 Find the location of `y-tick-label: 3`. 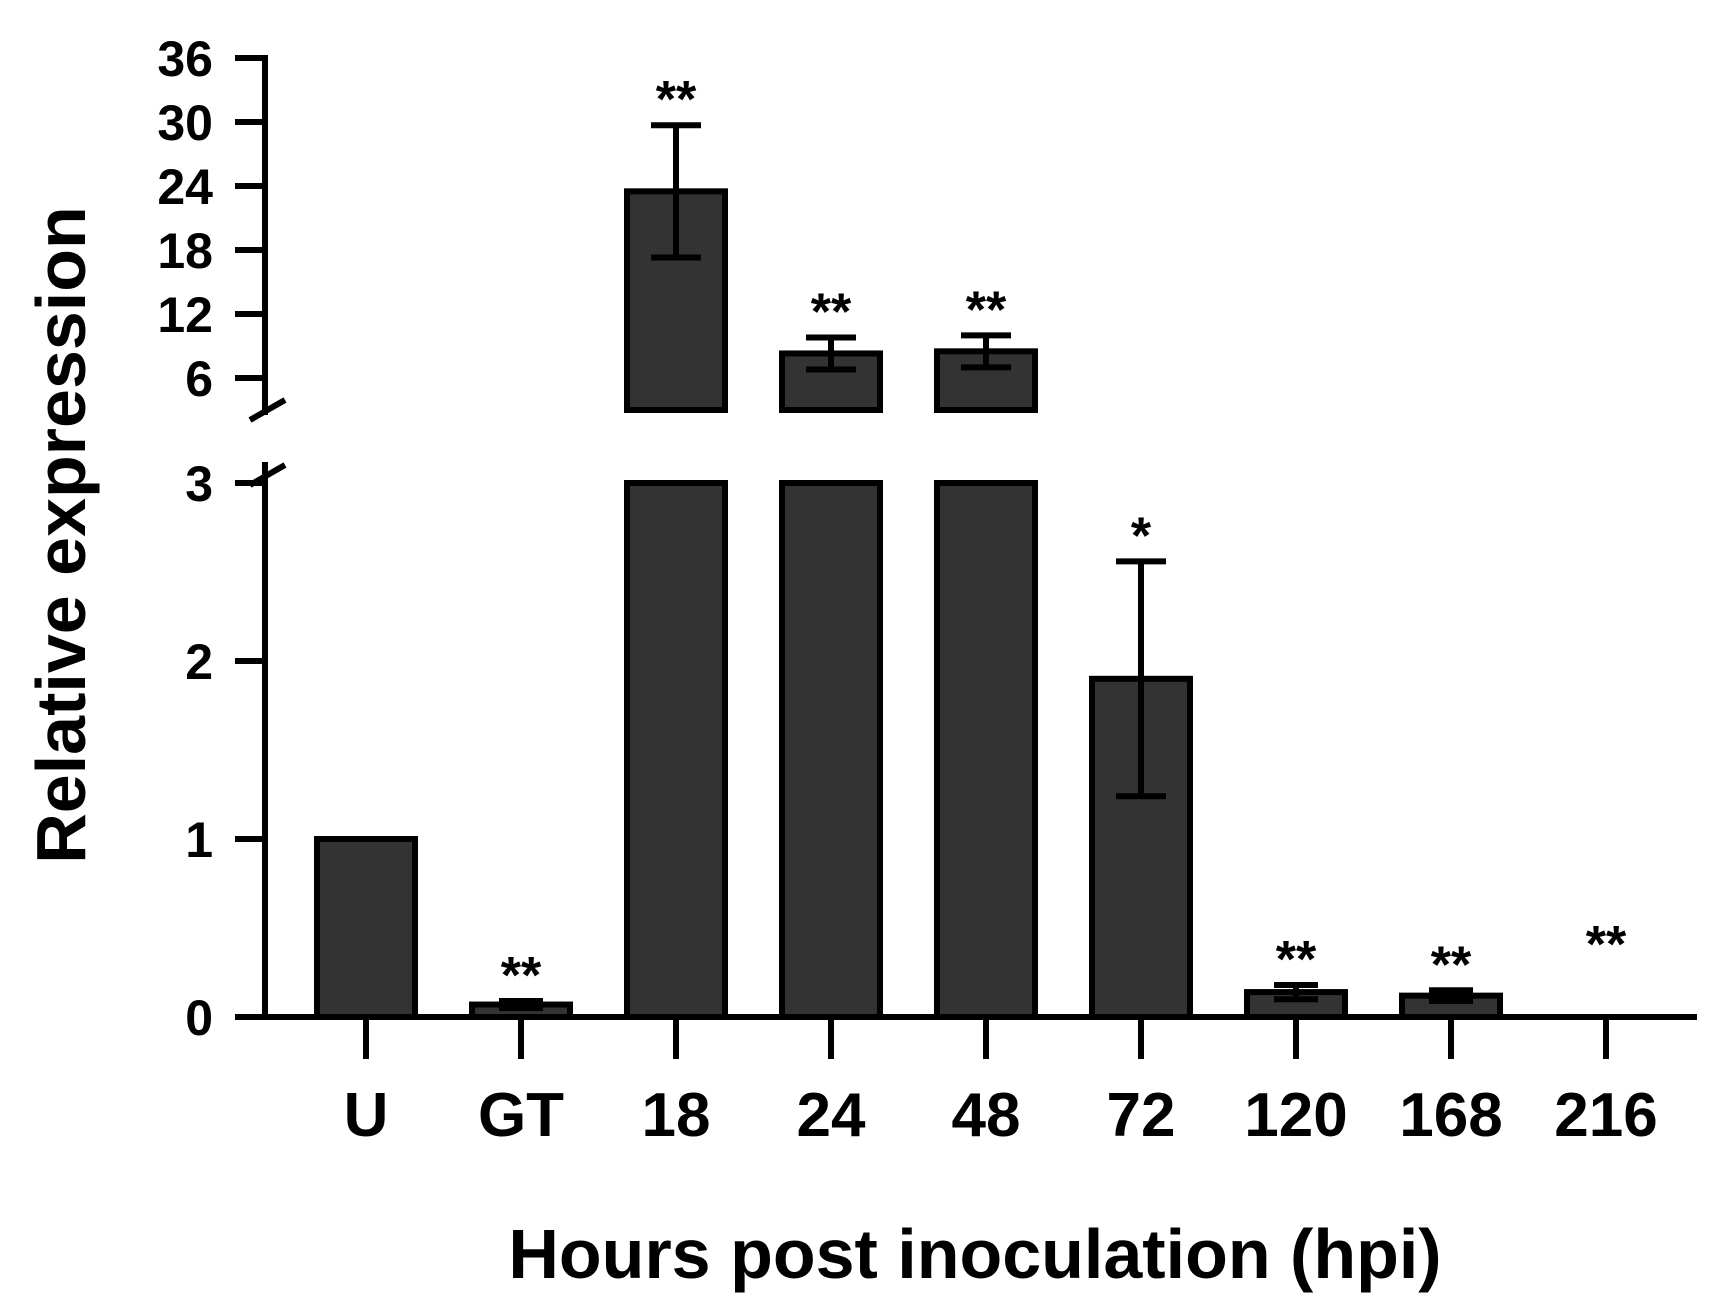

y-tick-label: 3 is located at coordinates (199, 484).